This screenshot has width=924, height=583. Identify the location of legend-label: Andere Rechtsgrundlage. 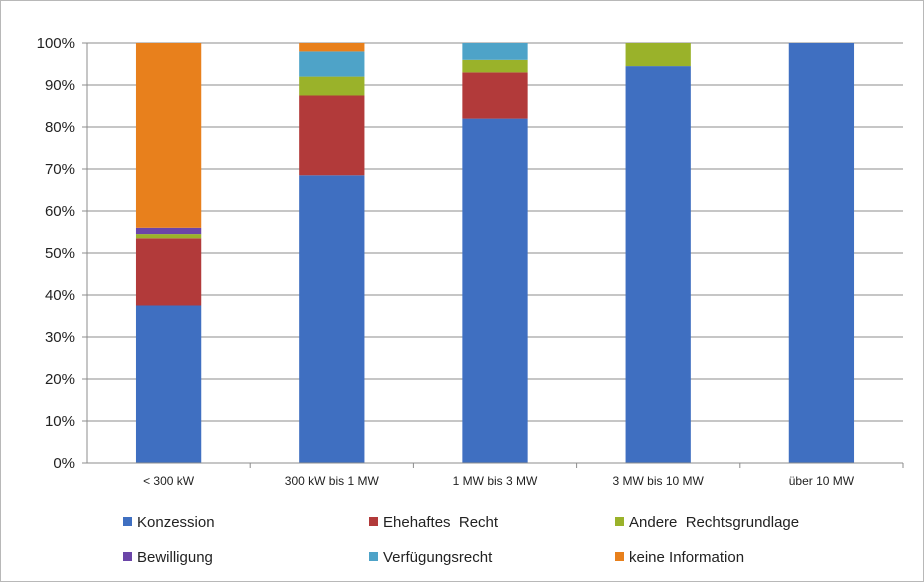
(714, 522).